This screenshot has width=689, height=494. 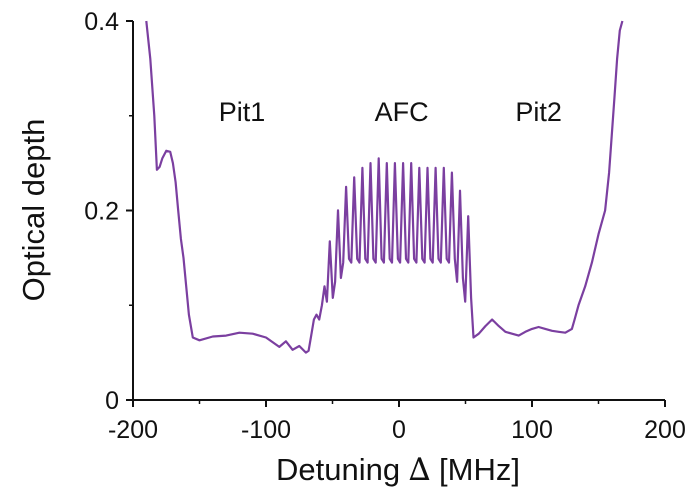 I want to click on x-tick-label: -200, so click(x=133, y=430).